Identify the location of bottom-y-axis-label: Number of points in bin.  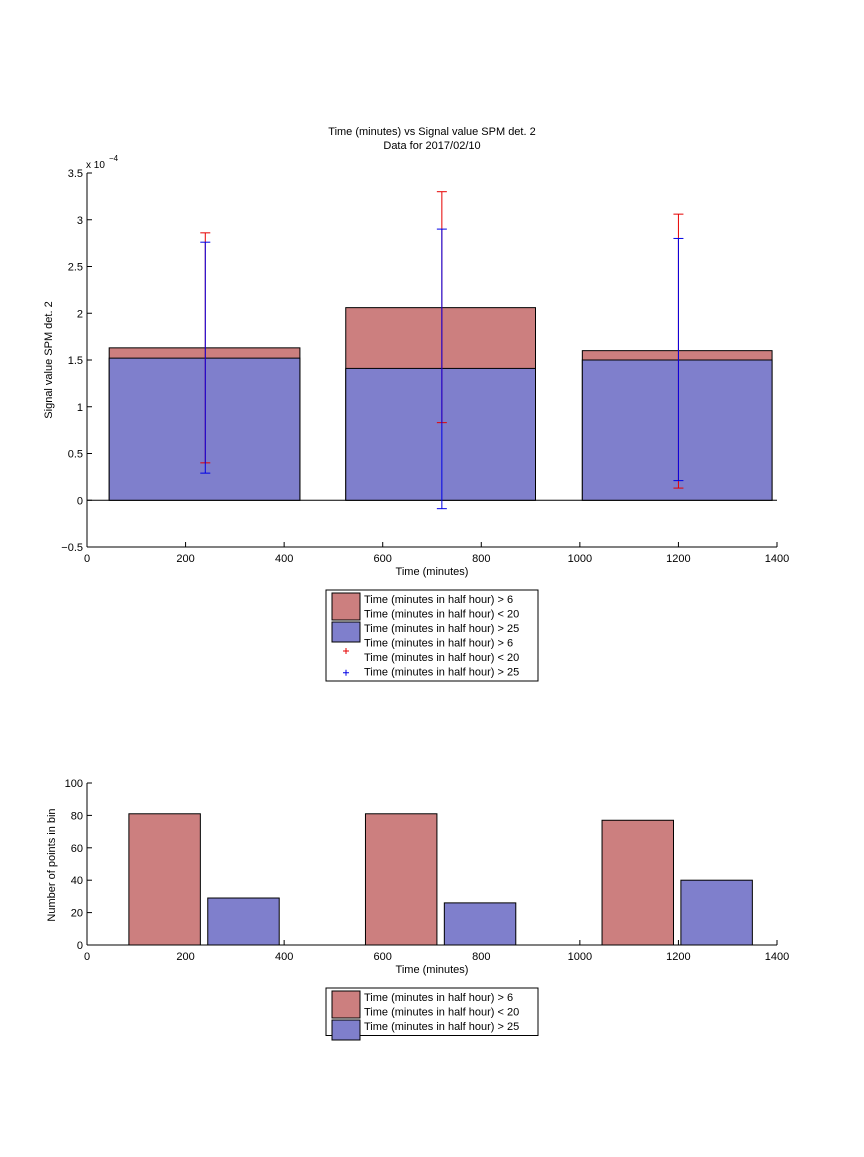
(52, 864).